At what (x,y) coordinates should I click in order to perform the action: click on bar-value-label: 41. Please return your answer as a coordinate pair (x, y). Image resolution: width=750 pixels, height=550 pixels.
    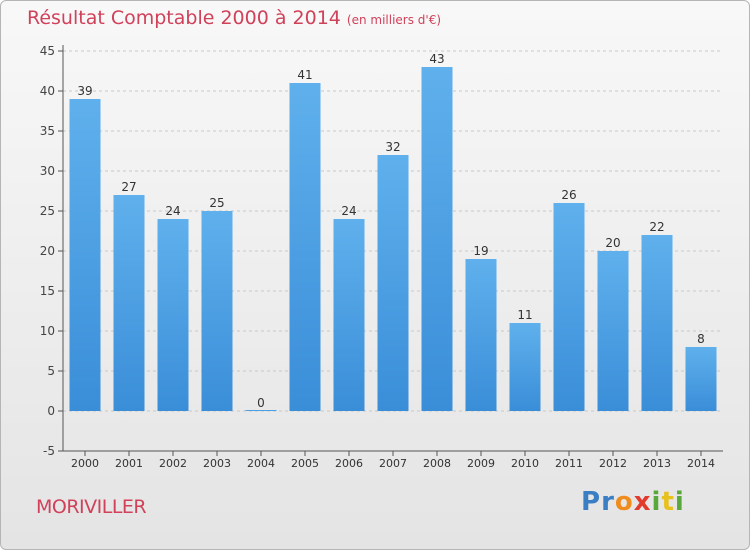
    Looking at the image, I should click on (304, 75).